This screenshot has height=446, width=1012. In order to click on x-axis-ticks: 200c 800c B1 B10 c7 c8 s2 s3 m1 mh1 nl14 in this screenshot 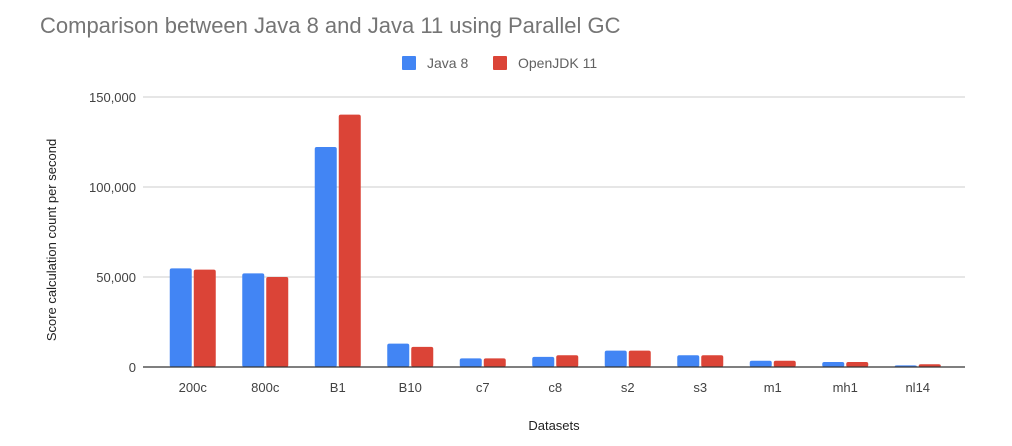, I will do `click(554, 387)`.